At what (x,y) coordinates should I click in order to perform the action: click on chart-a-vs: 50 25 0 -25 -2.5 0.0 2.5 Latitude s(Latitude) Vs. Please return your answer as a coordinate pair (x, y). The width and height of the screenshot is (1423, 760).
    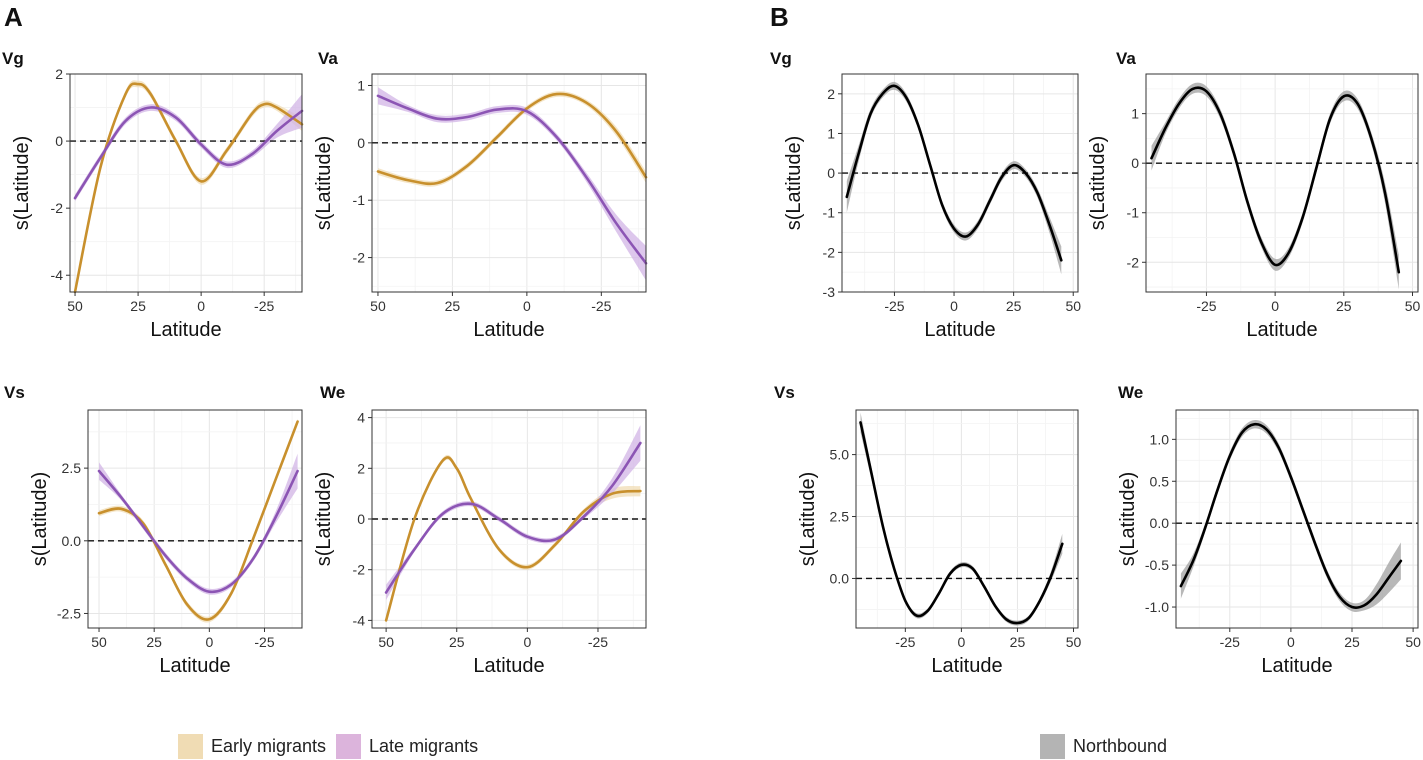
    Looking at the image, I should click on (153, 530).